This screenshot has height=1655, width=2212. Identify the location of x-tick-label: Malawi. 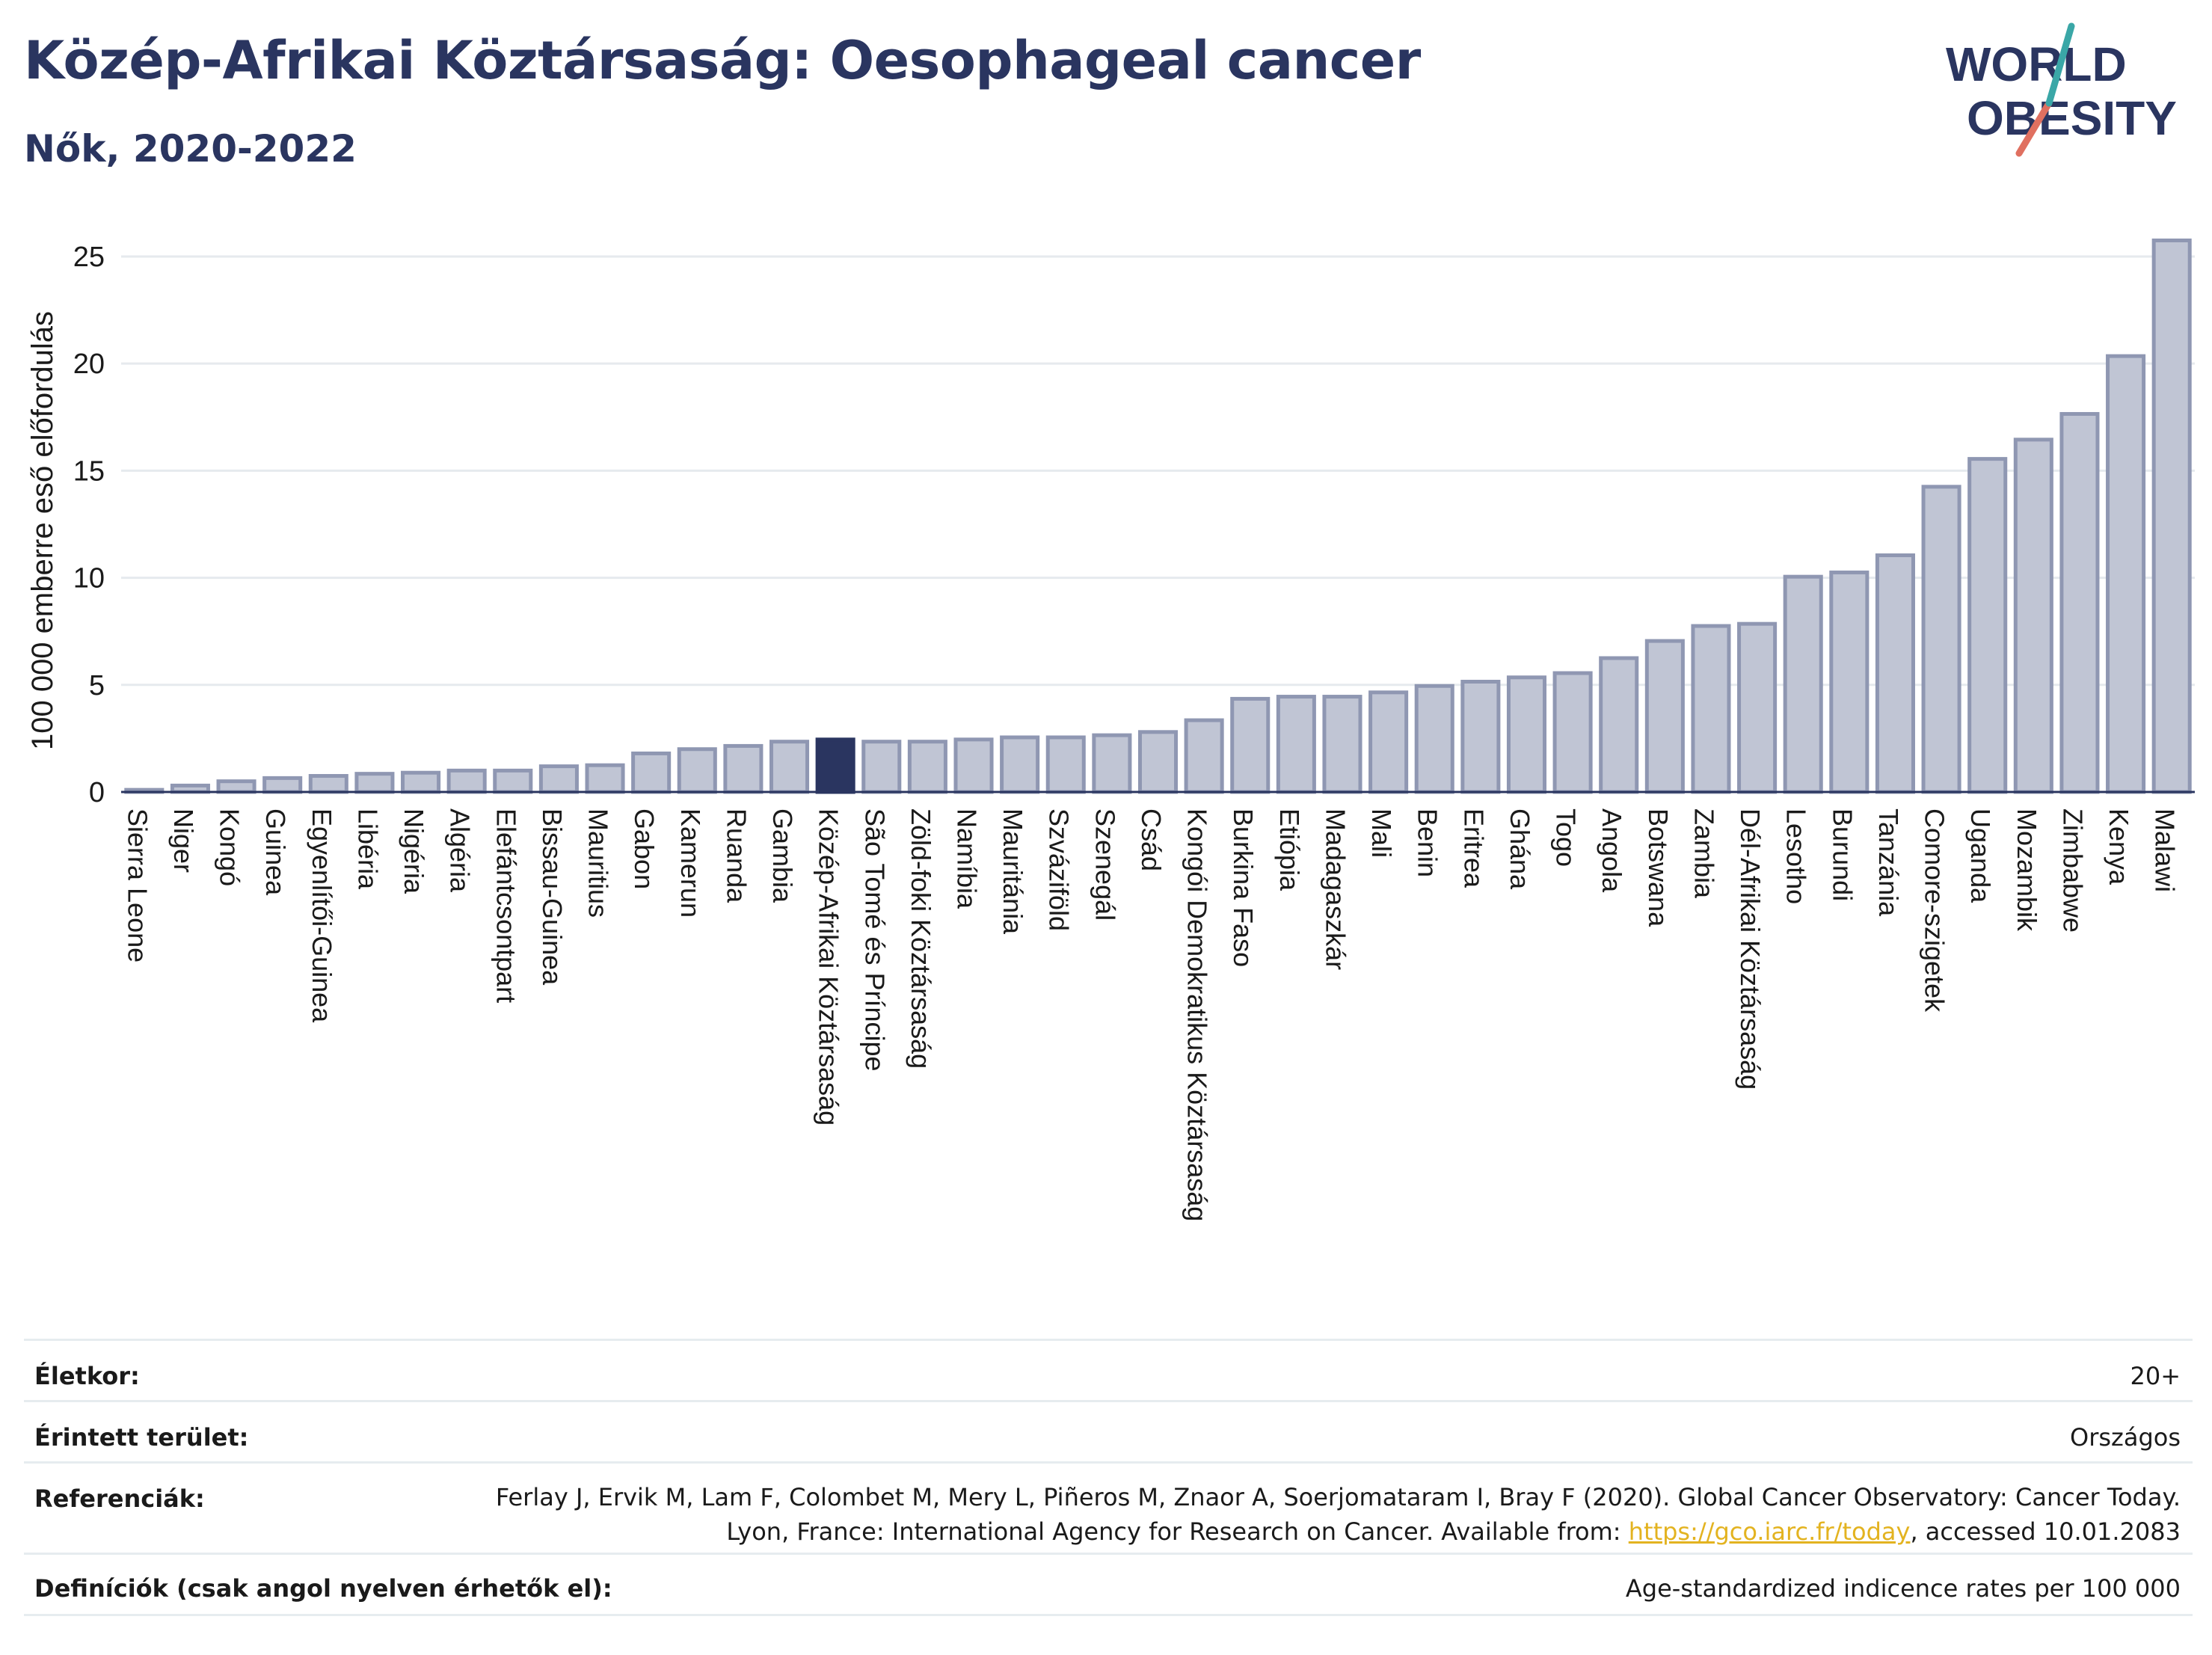
(2165, 850).